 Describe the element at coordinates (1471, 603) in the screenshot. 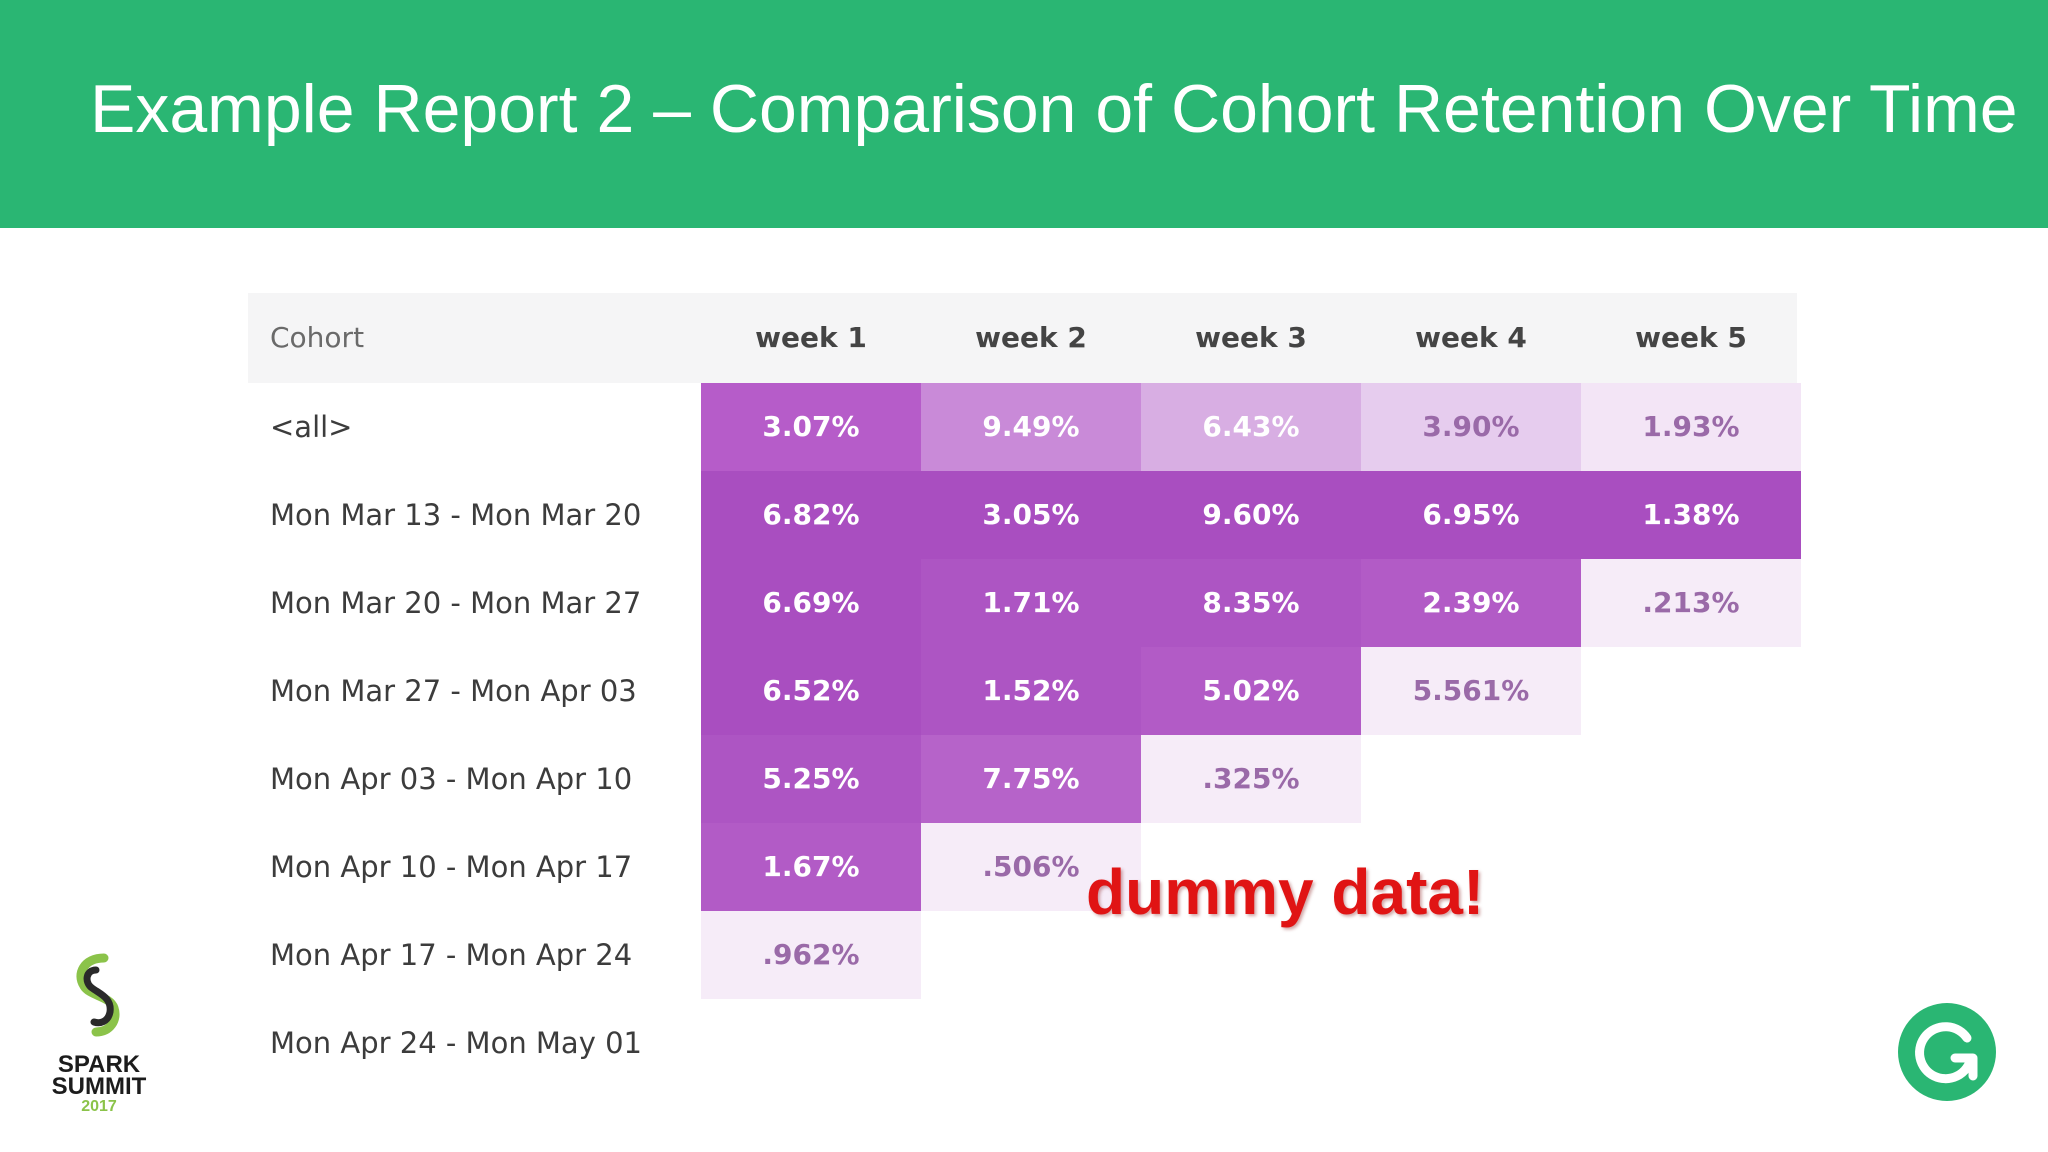

I see `retention-cell-week-4: 2.39%` at that location.